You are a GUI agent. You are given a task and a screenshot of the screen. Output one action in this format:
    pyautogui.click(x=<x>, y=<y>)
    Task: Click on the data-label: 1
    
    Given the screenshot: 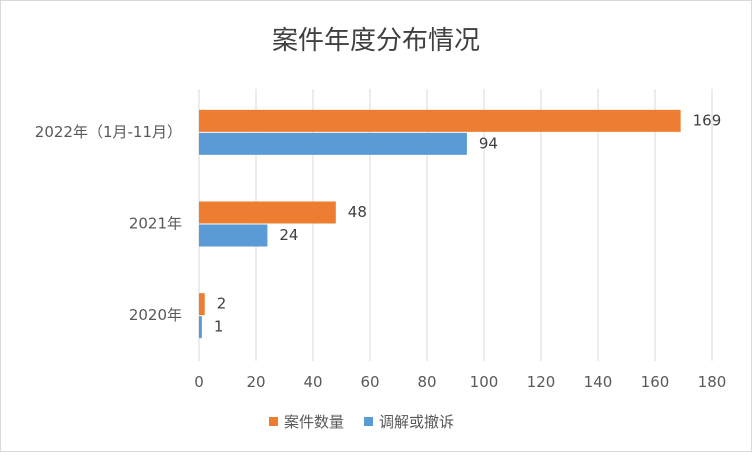 What is the action you would take?
    pyautogui.click(x=219, y=327)
    